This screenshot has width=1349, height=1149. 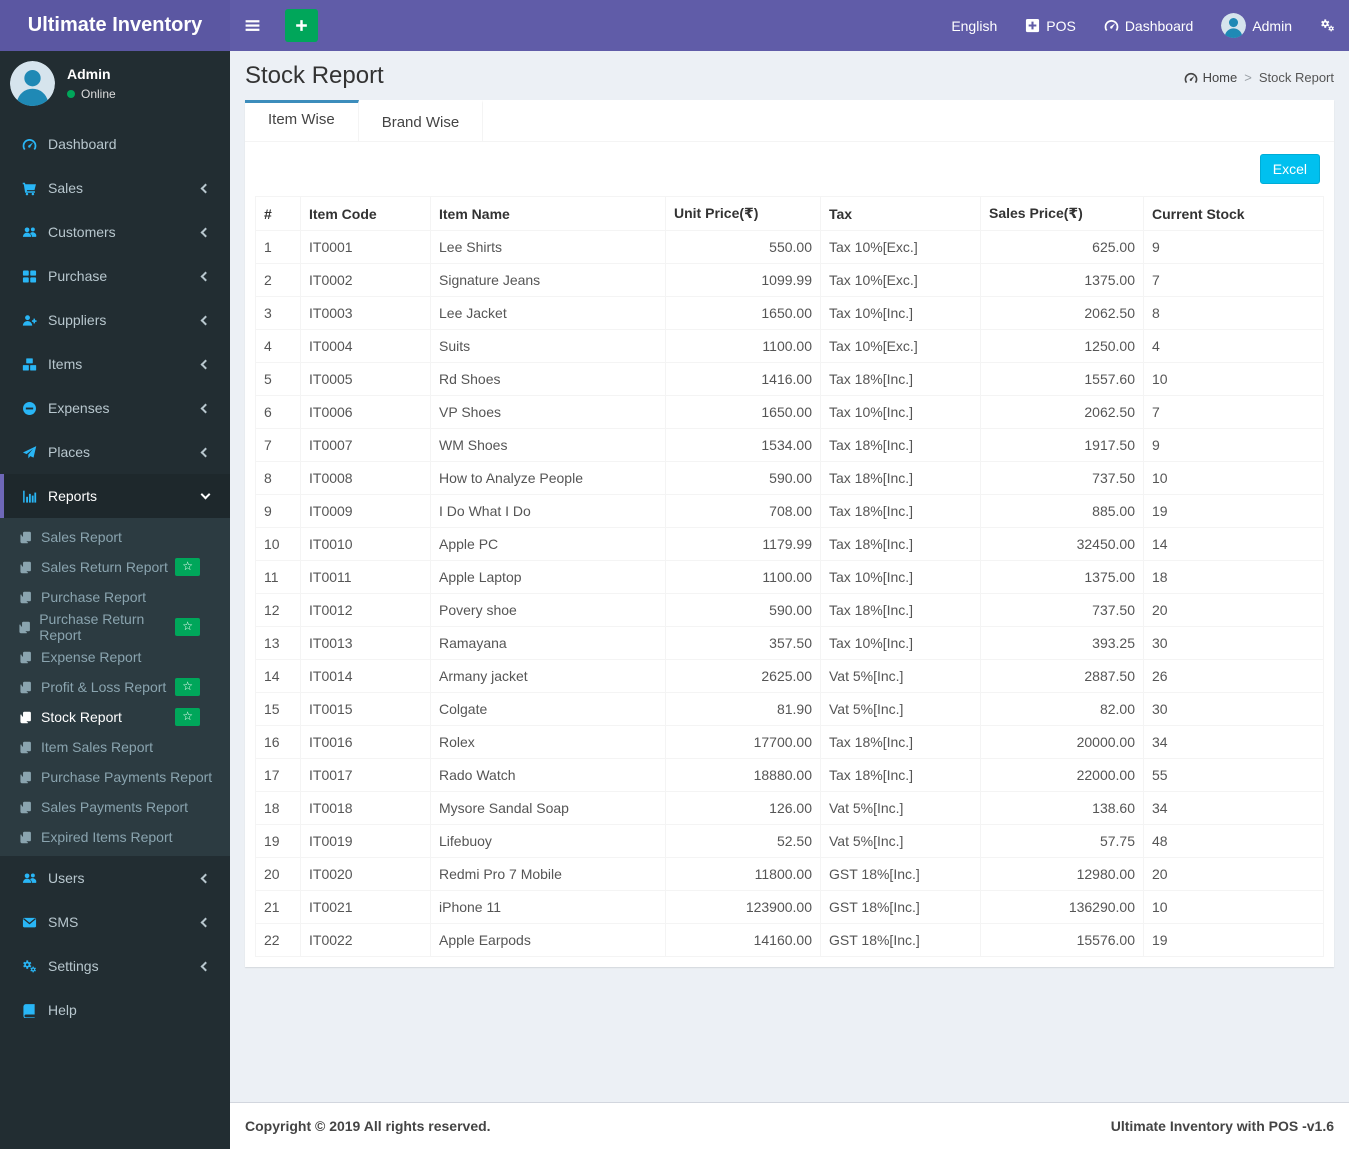 I want to click on table-cell: 48, so click(x=1233, y=841).